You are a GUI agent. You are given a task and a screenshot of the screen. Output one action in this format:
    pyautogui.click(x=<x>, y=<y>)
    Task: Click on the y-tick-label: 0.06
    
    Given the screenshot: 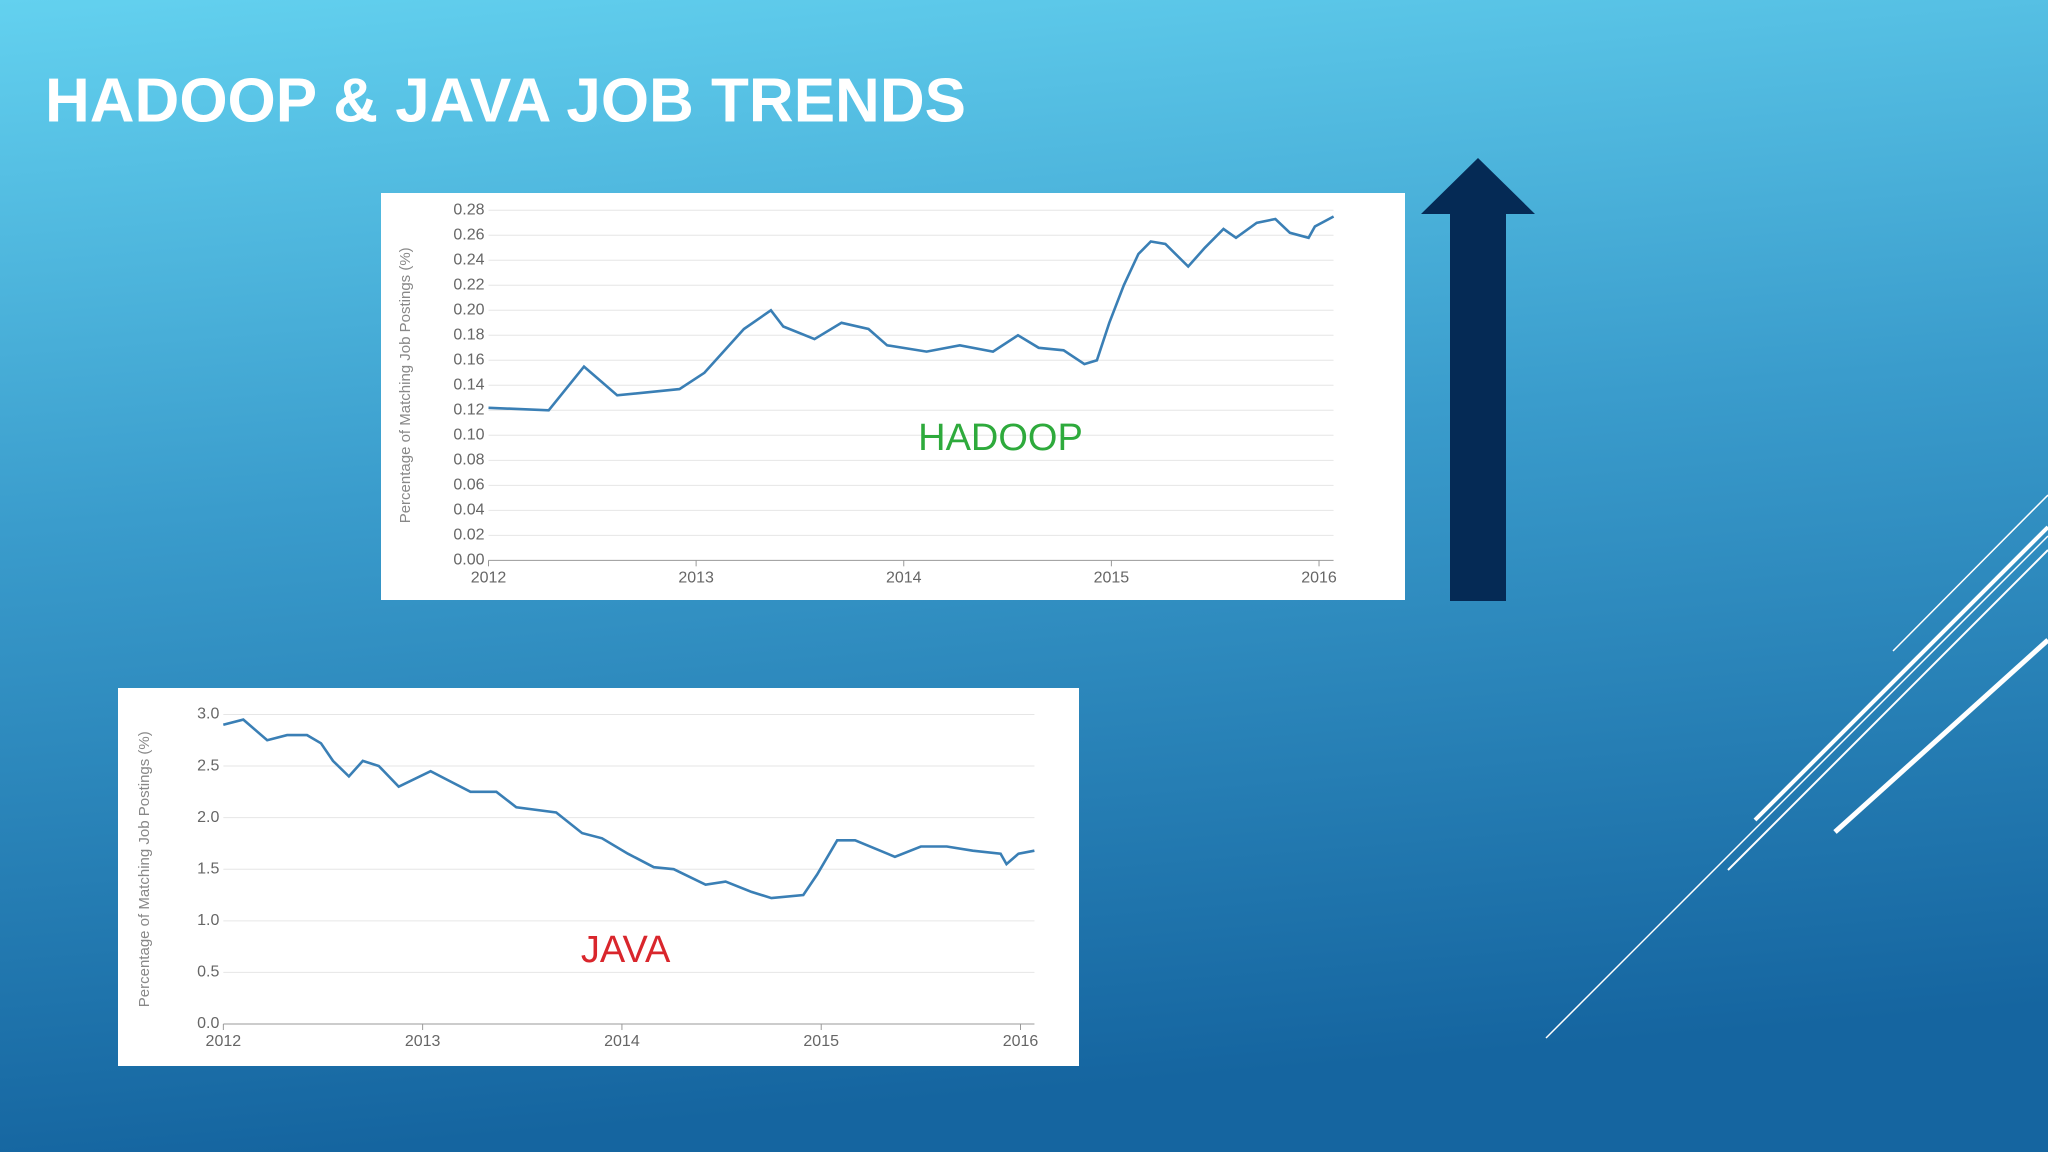 What is the action you would take?
    pyautogui.click(x=468, y=485)
    